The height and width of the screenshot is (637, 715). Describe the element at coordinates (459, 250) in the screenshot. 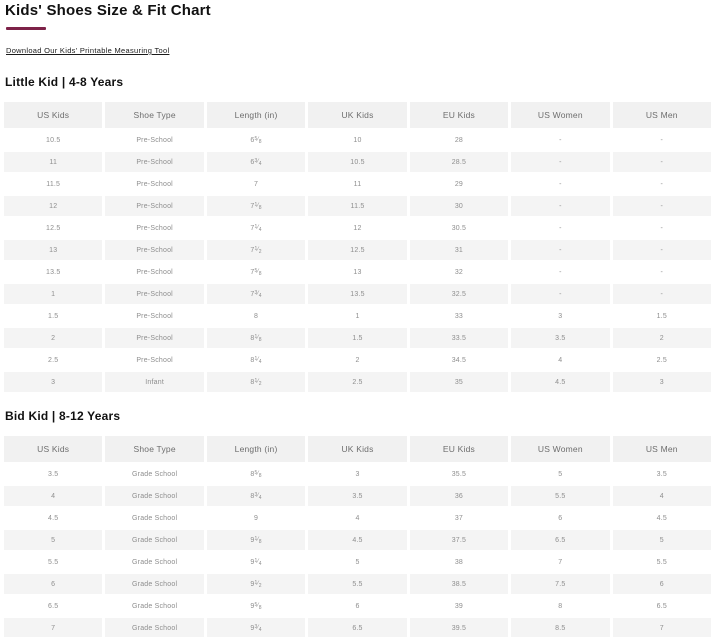

I see `table-cell: 31` at that location.